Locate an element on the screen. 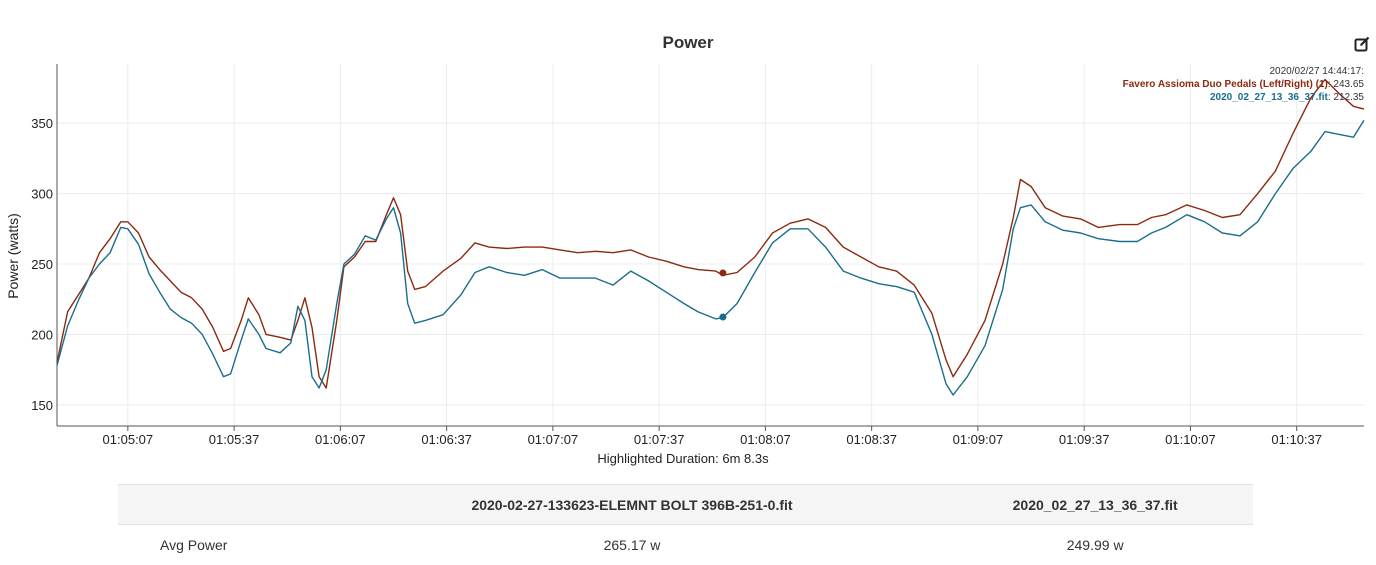  x-tick-label: 01:06:37 is located at coordinates (446, 439).